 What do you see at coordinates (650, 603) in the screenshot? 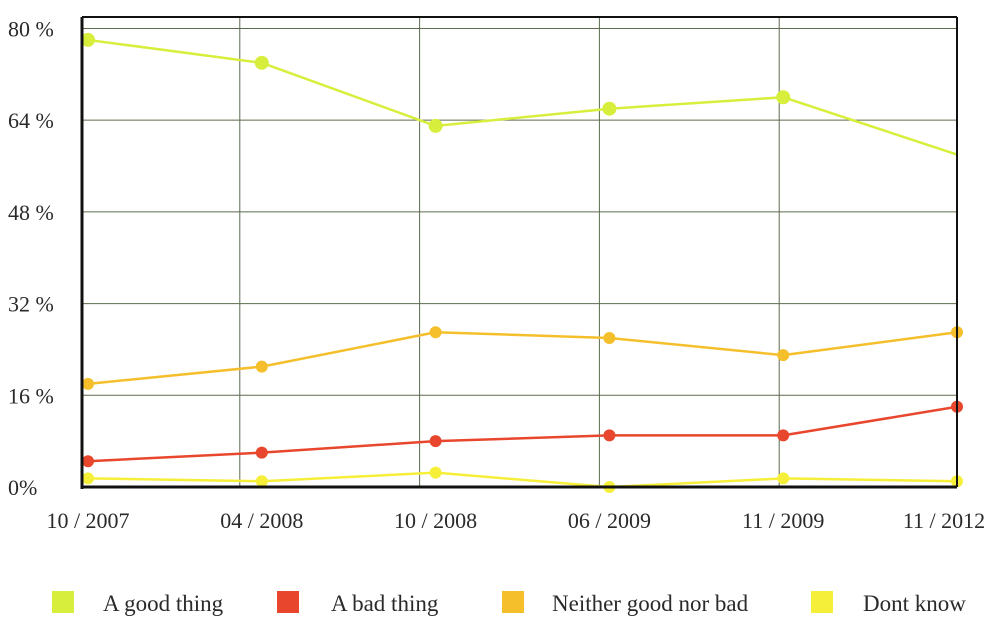
I see `legend-label: Neither good nor bad` at bounding box center [650, 603].